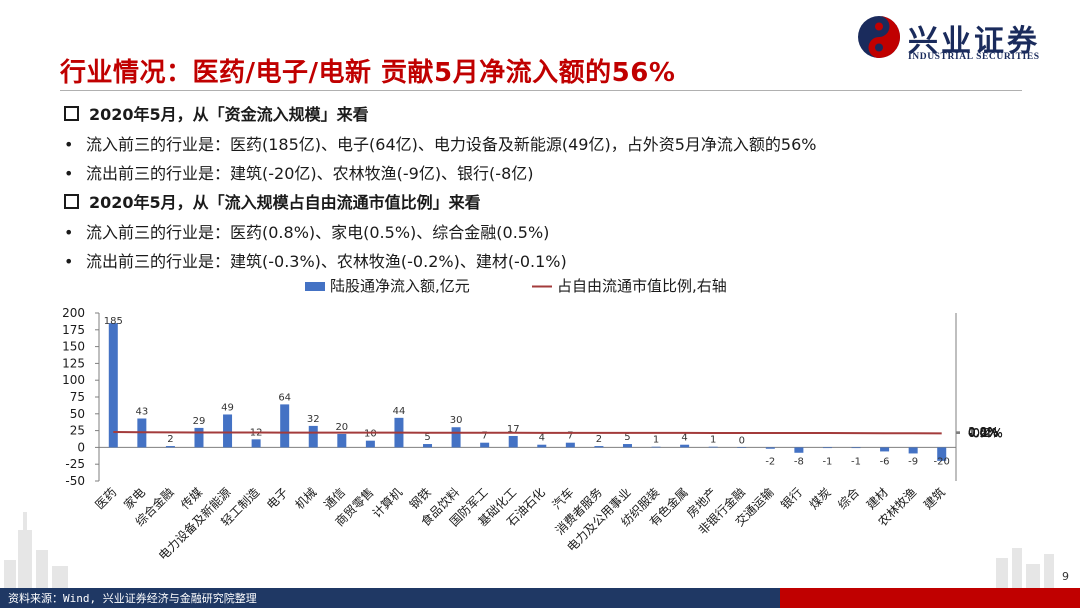 Image resolution: width=1080 pixels, height=608 pixels. What do you see at coordinates (73, 363) in the screenshot?
I see `left-tick-label: 125` at bounding box center [73, 363].